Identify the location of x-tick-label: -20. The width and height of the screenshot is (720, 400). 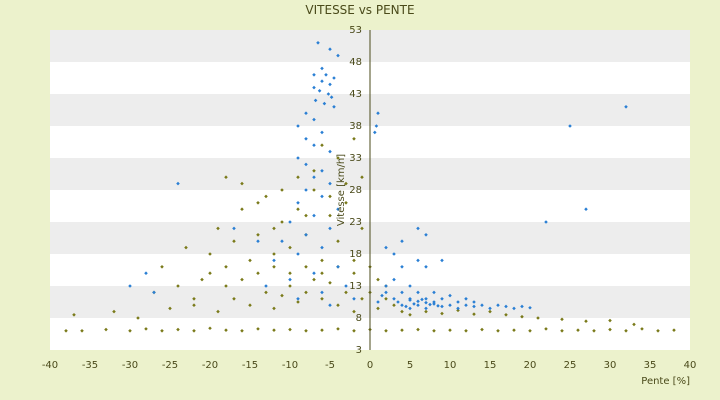
(210, 365).